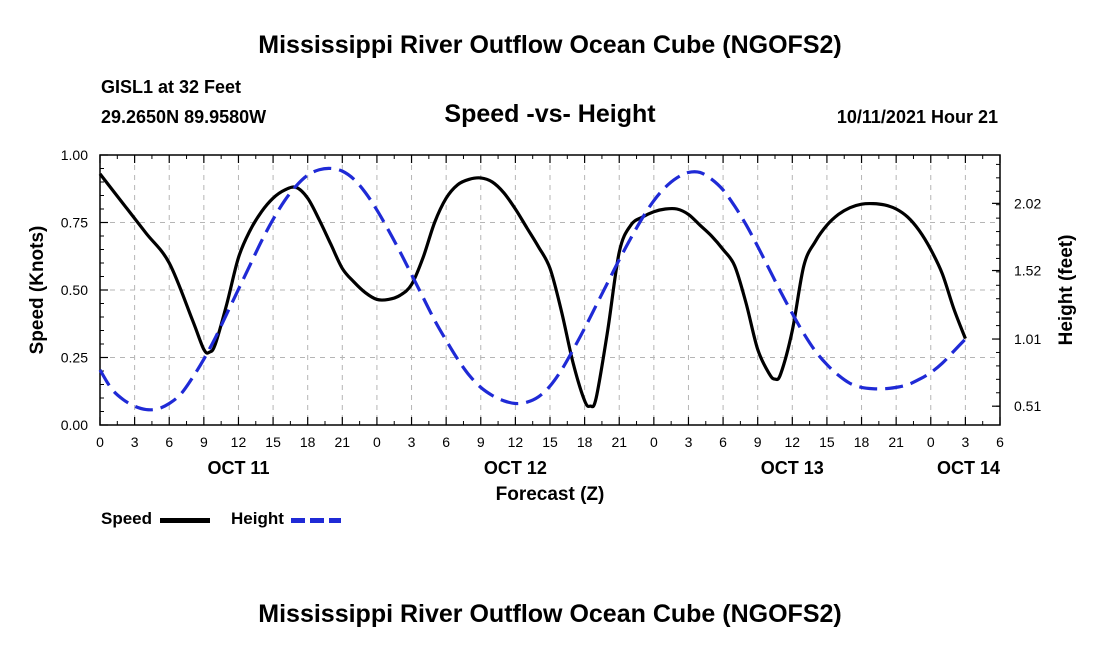 This screenshot has width=1100, height=650. What do you see at coordinates (550, 114) in the screenshot?
I see `chart-subtitle: Speed -vs- Height` at bounding box center [550, 114].